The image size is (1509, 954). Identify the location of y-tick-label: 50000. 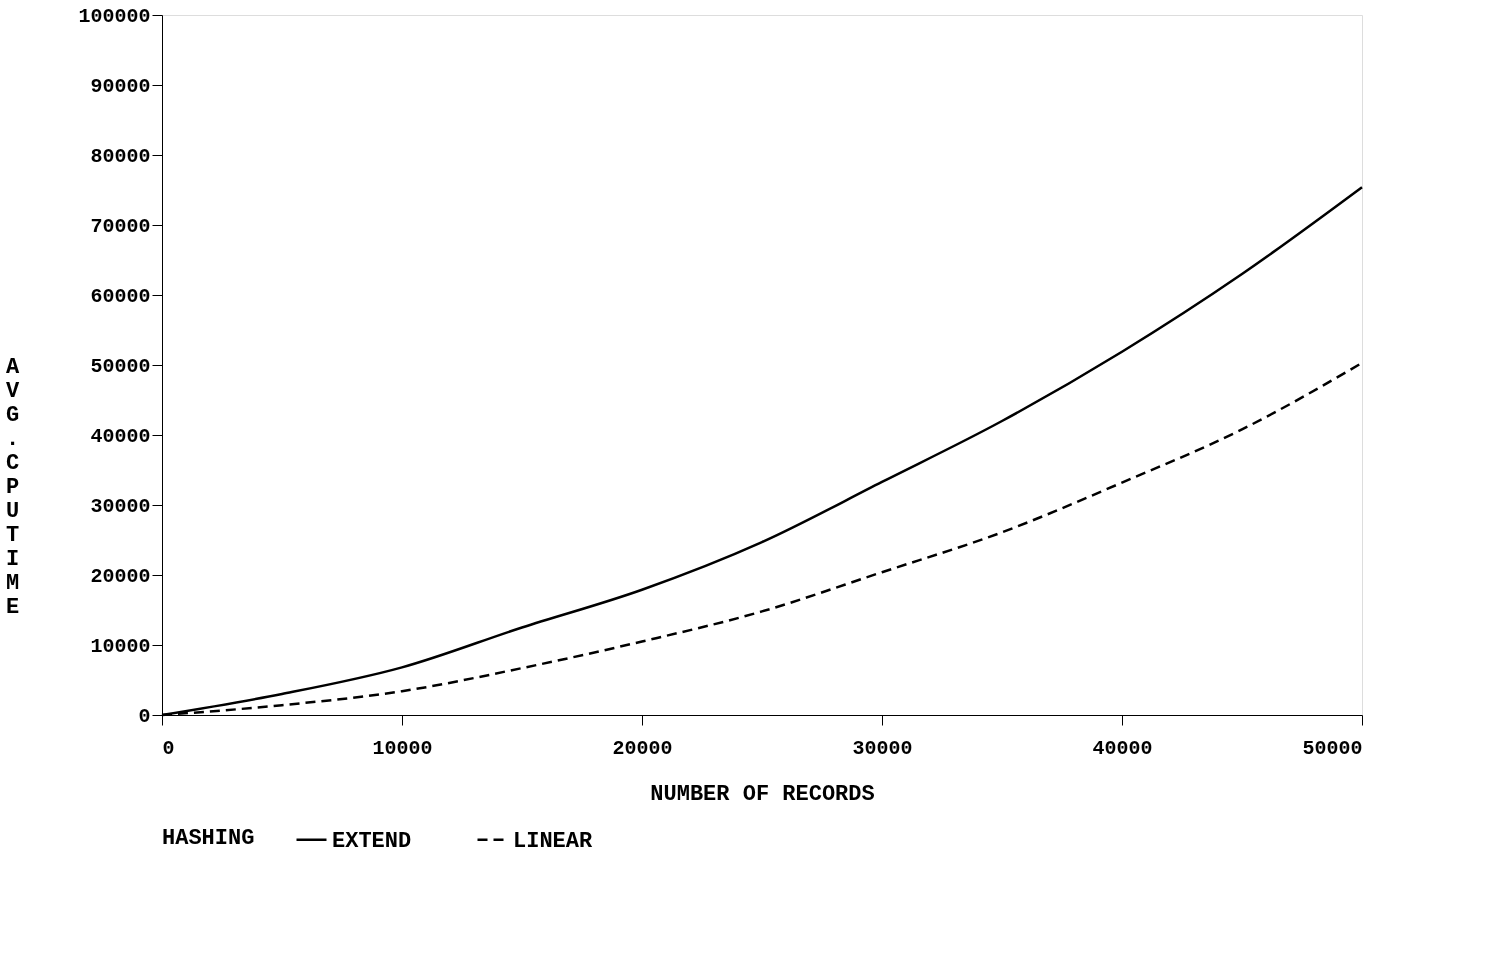
(120, 366).